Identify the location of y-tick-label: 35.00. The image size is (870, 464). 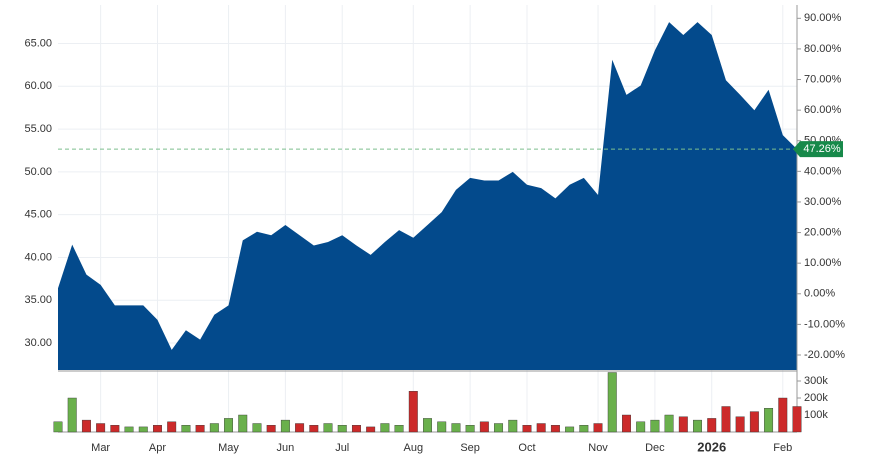
(38, 300).